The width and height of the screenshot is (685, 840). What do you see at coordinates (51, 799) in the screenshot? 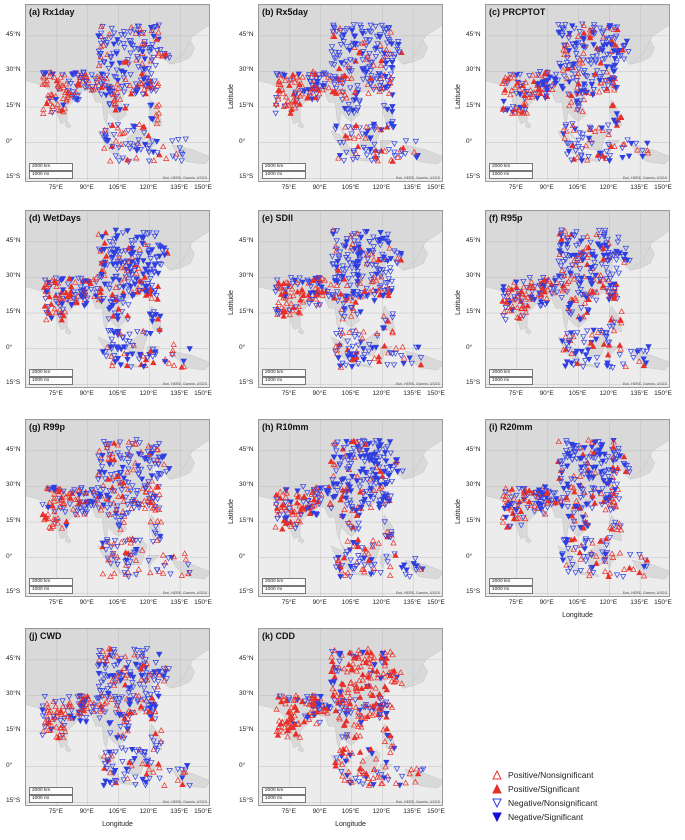
I see `scale-bar-mi: 1000 mi` at bounding box center [51, 799].